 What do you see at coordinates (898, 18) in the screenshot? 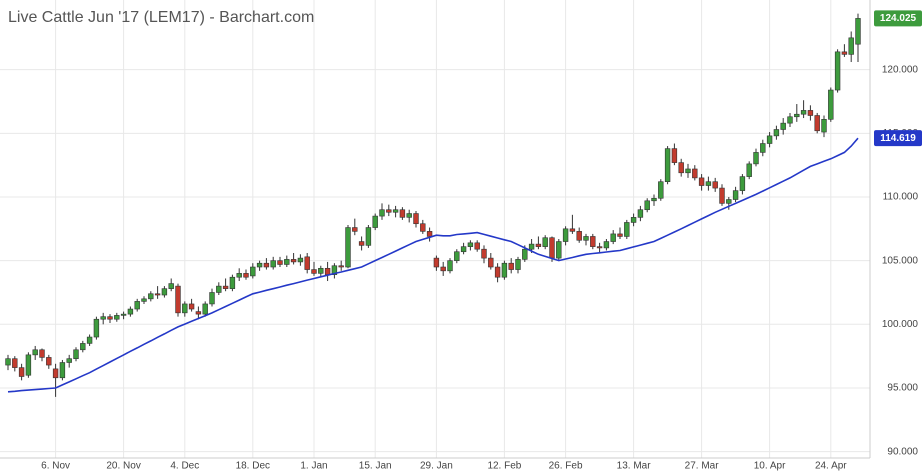
I see `last-price-box` at bounding box center [898, 18].